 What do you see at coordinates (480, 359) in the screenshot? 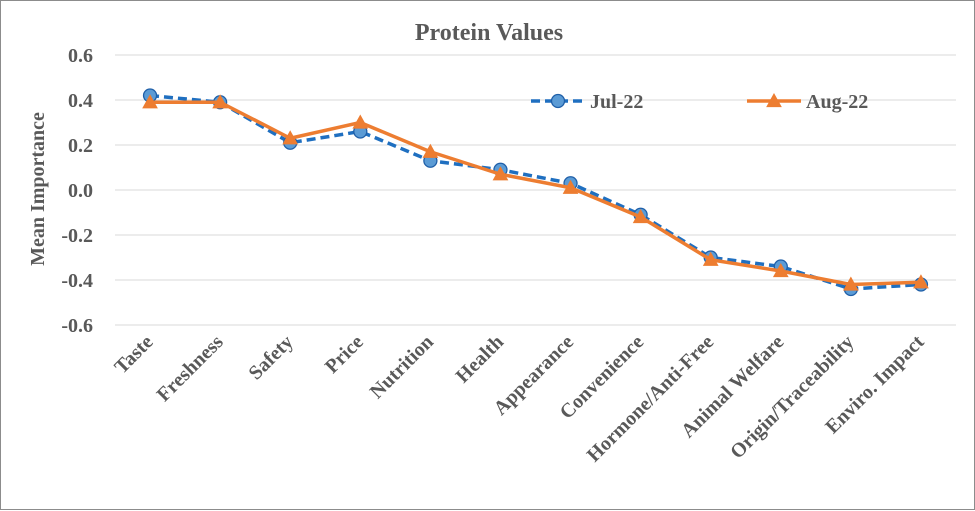
I see `x-tick-label: Health` at bounding box center [480, 359].